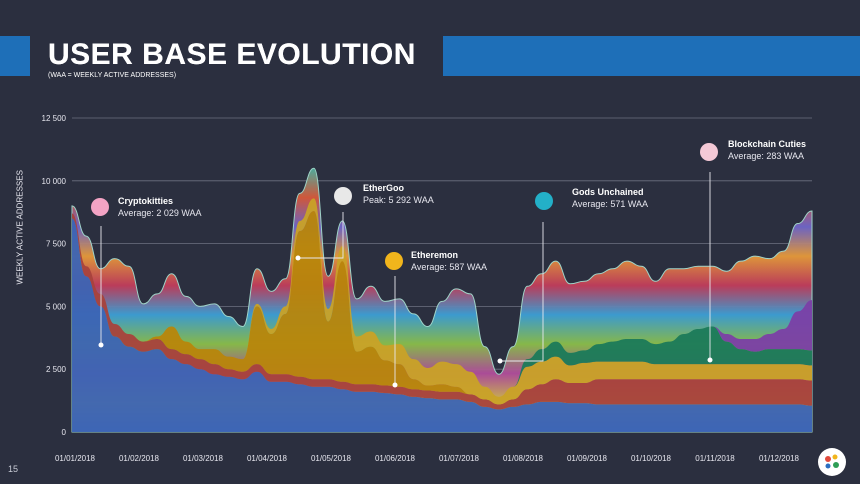 This screenshot has width=860, height=484. I want to click on annotation-value-etheremon: Average: 587 WAA, so click(449, 267).